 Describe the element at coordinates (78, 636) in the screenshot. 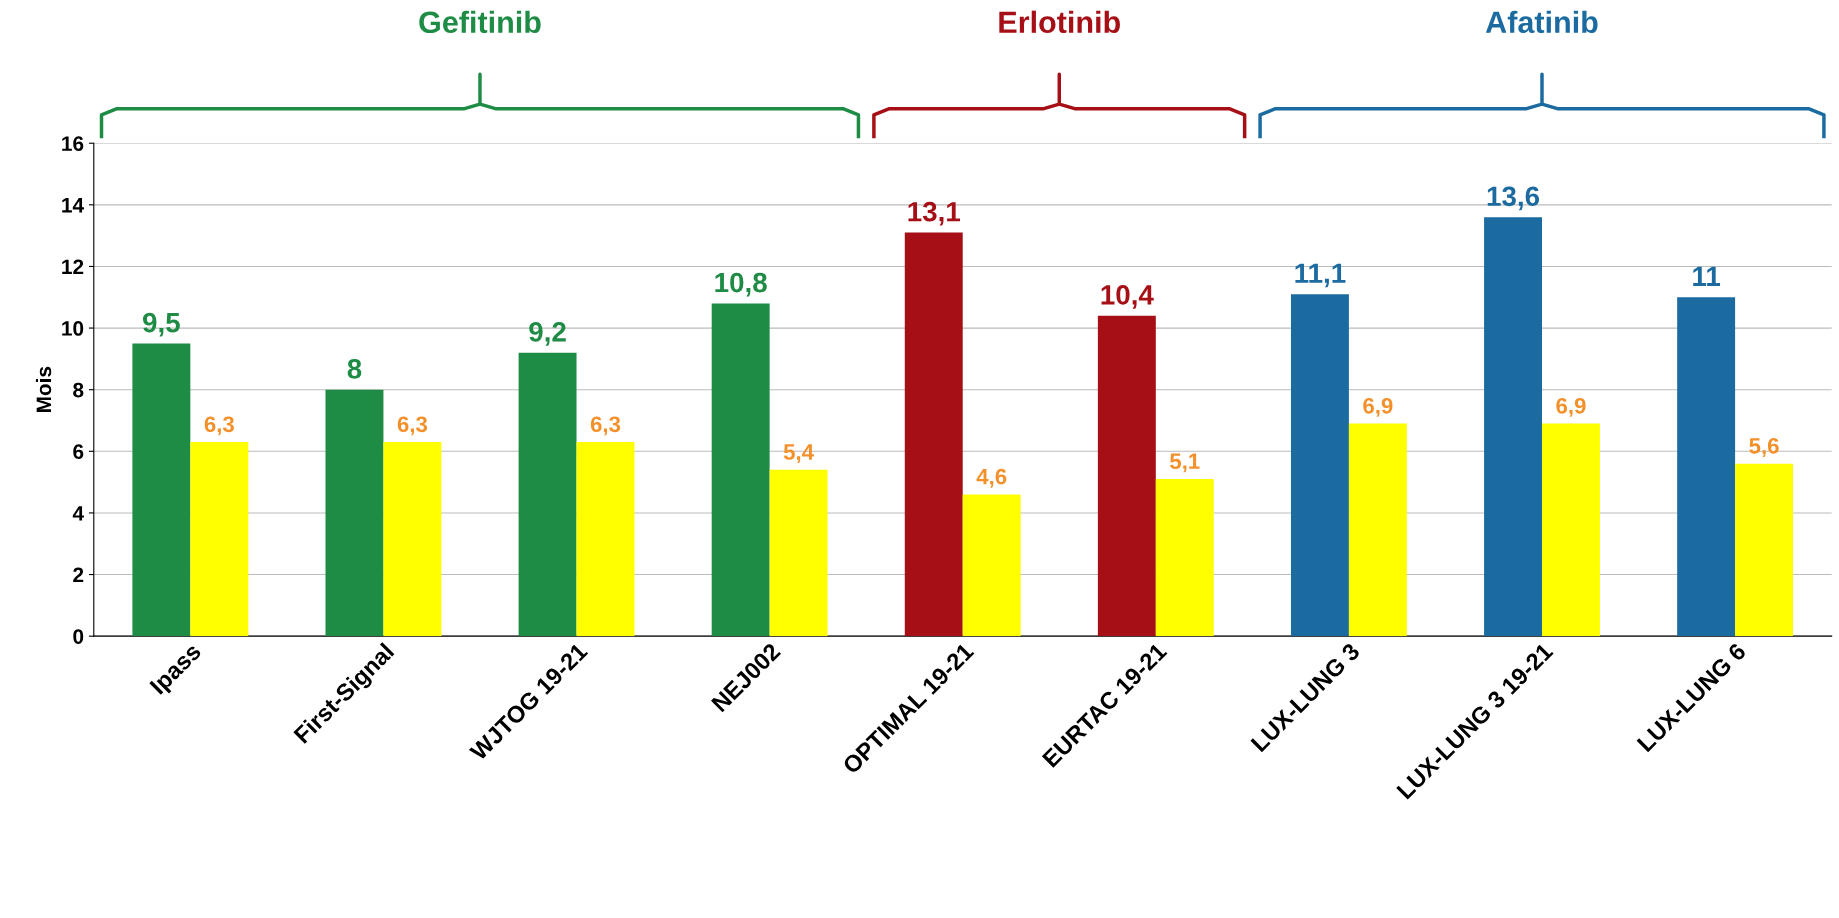

I see `y-tick-label: 0` at that location.